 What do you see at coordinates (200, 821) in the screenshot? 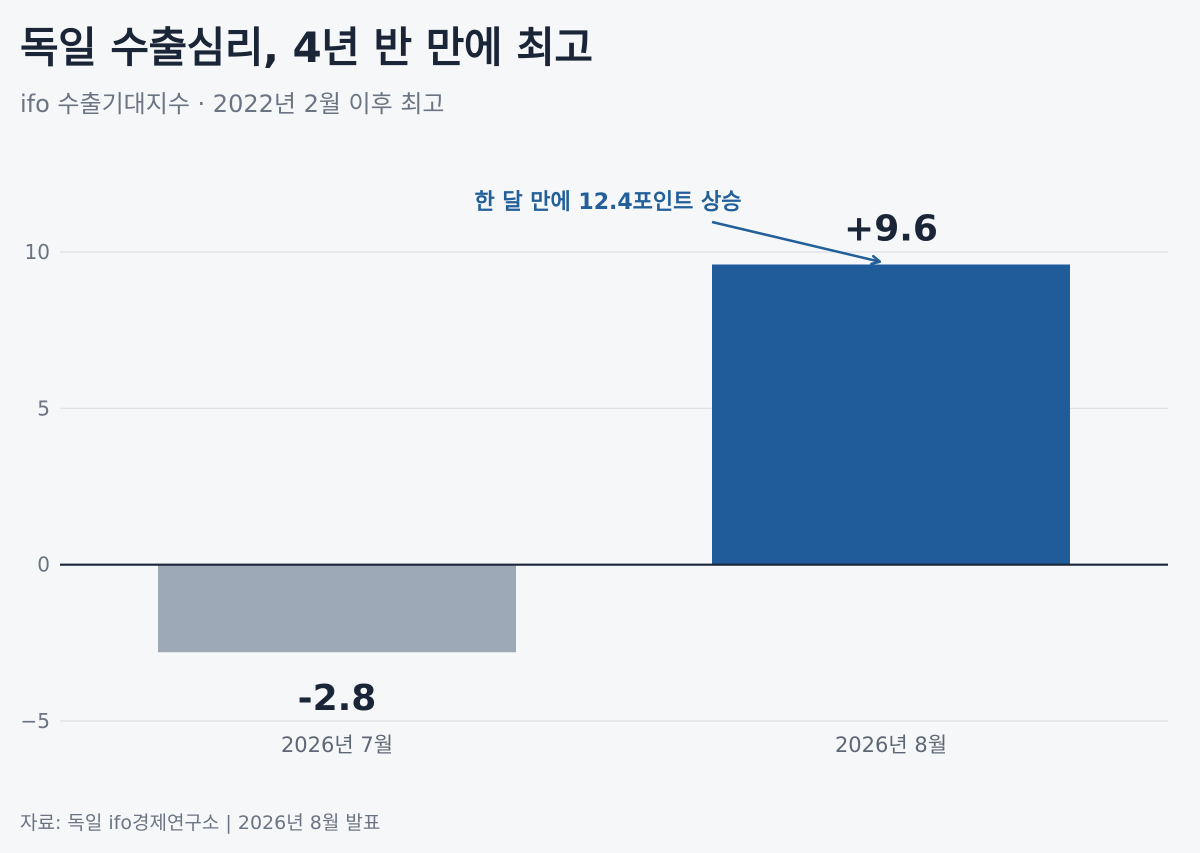
I see `source-note: 자료: 독일 ifo경제연구소 | 2026년 8월 발표` at bounding box center [200, 821].